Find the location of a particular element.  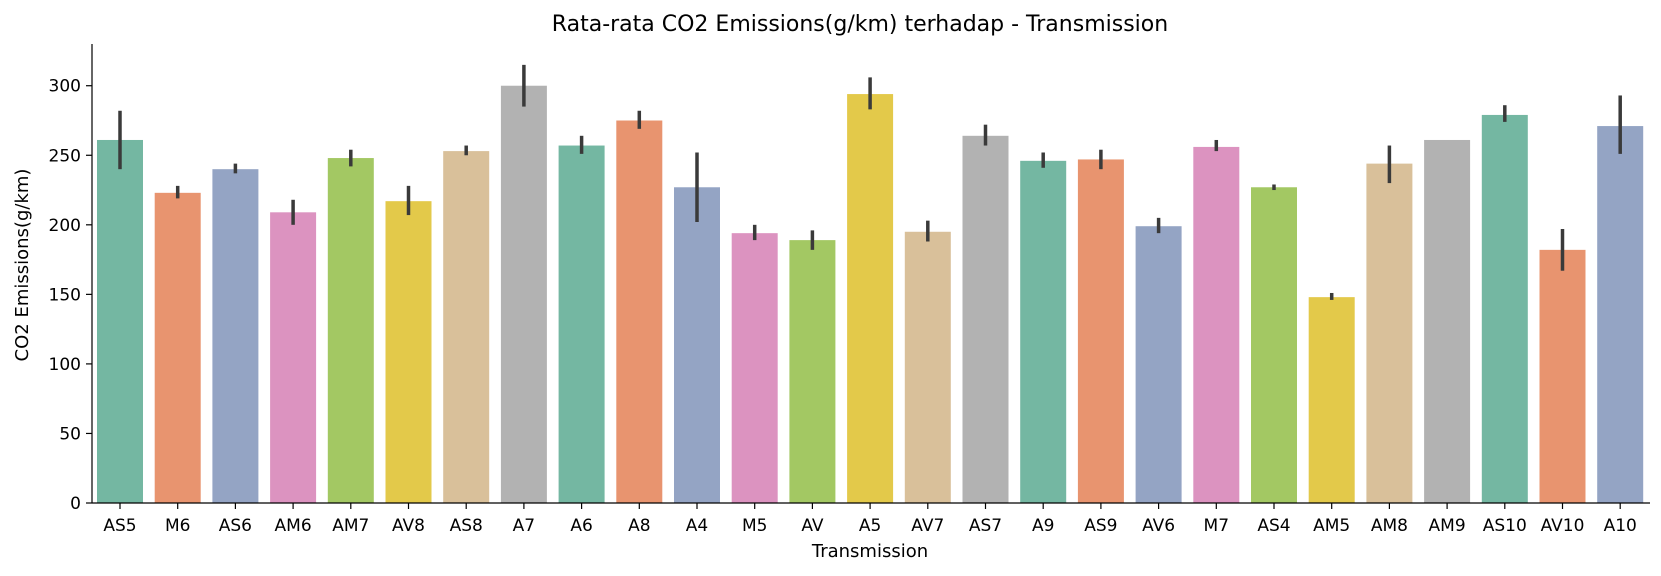

y-tick-label: 250 is located at coordinates (65, 156).